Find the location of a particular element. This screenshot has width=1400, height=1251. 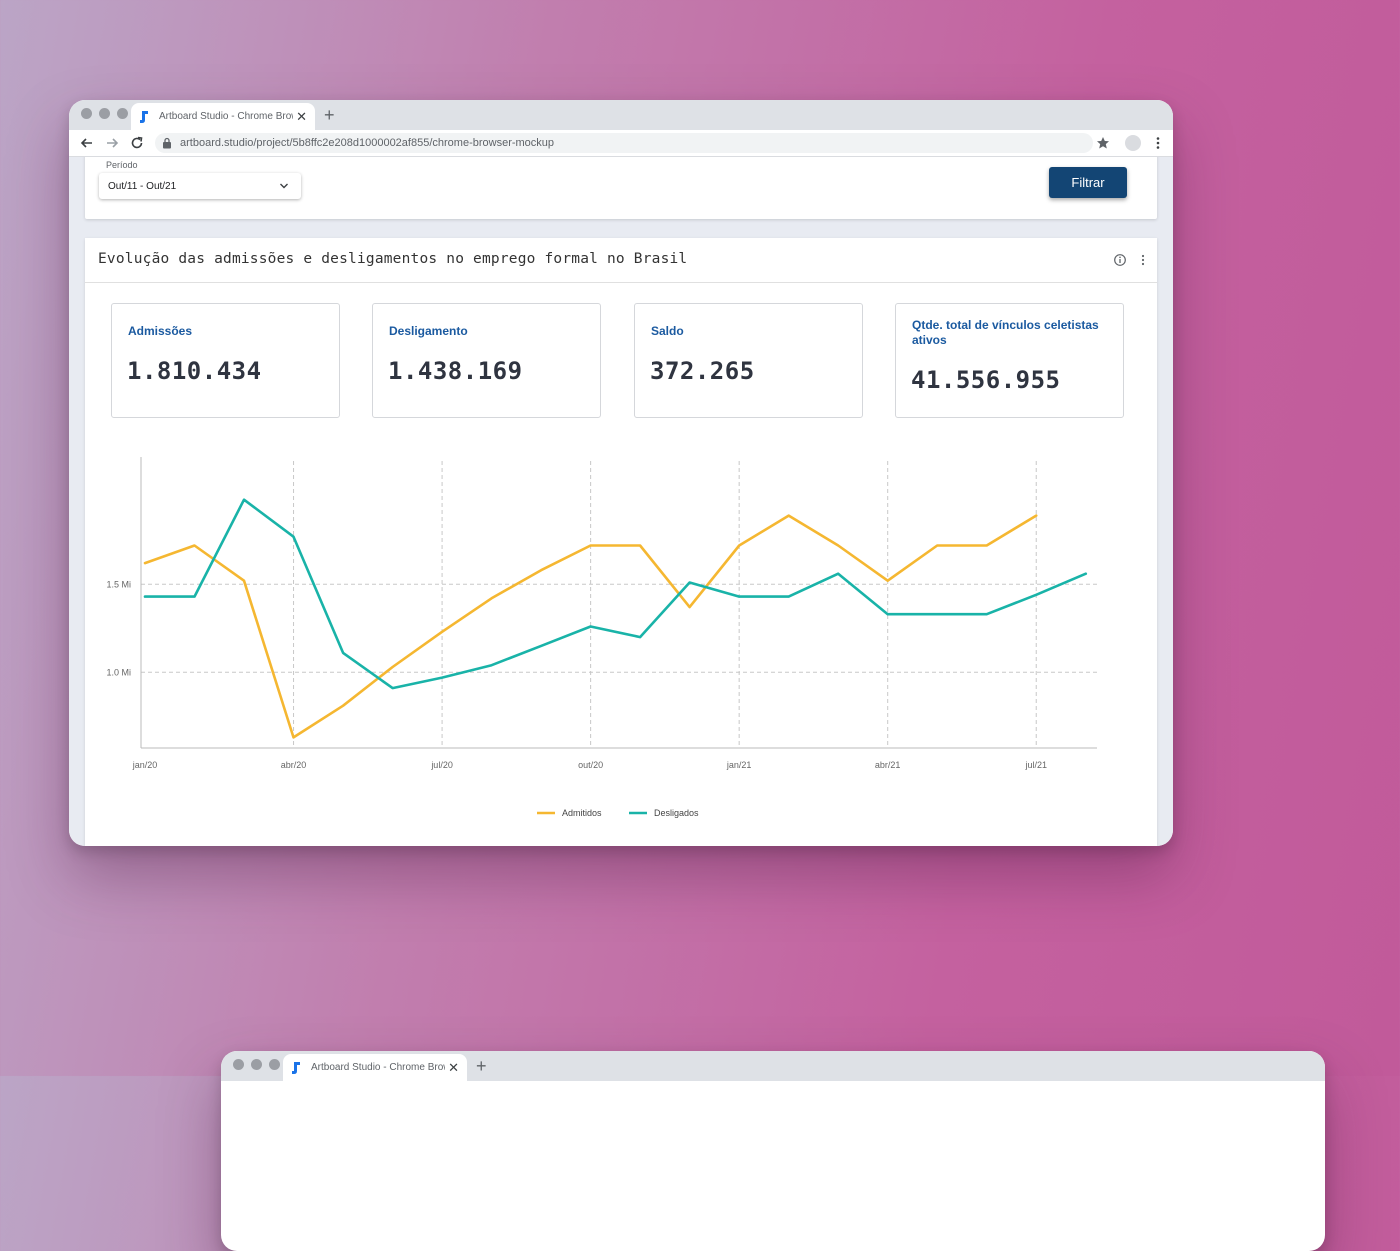

x-tick-label: abr/20 is located at coordinates (294, 765).